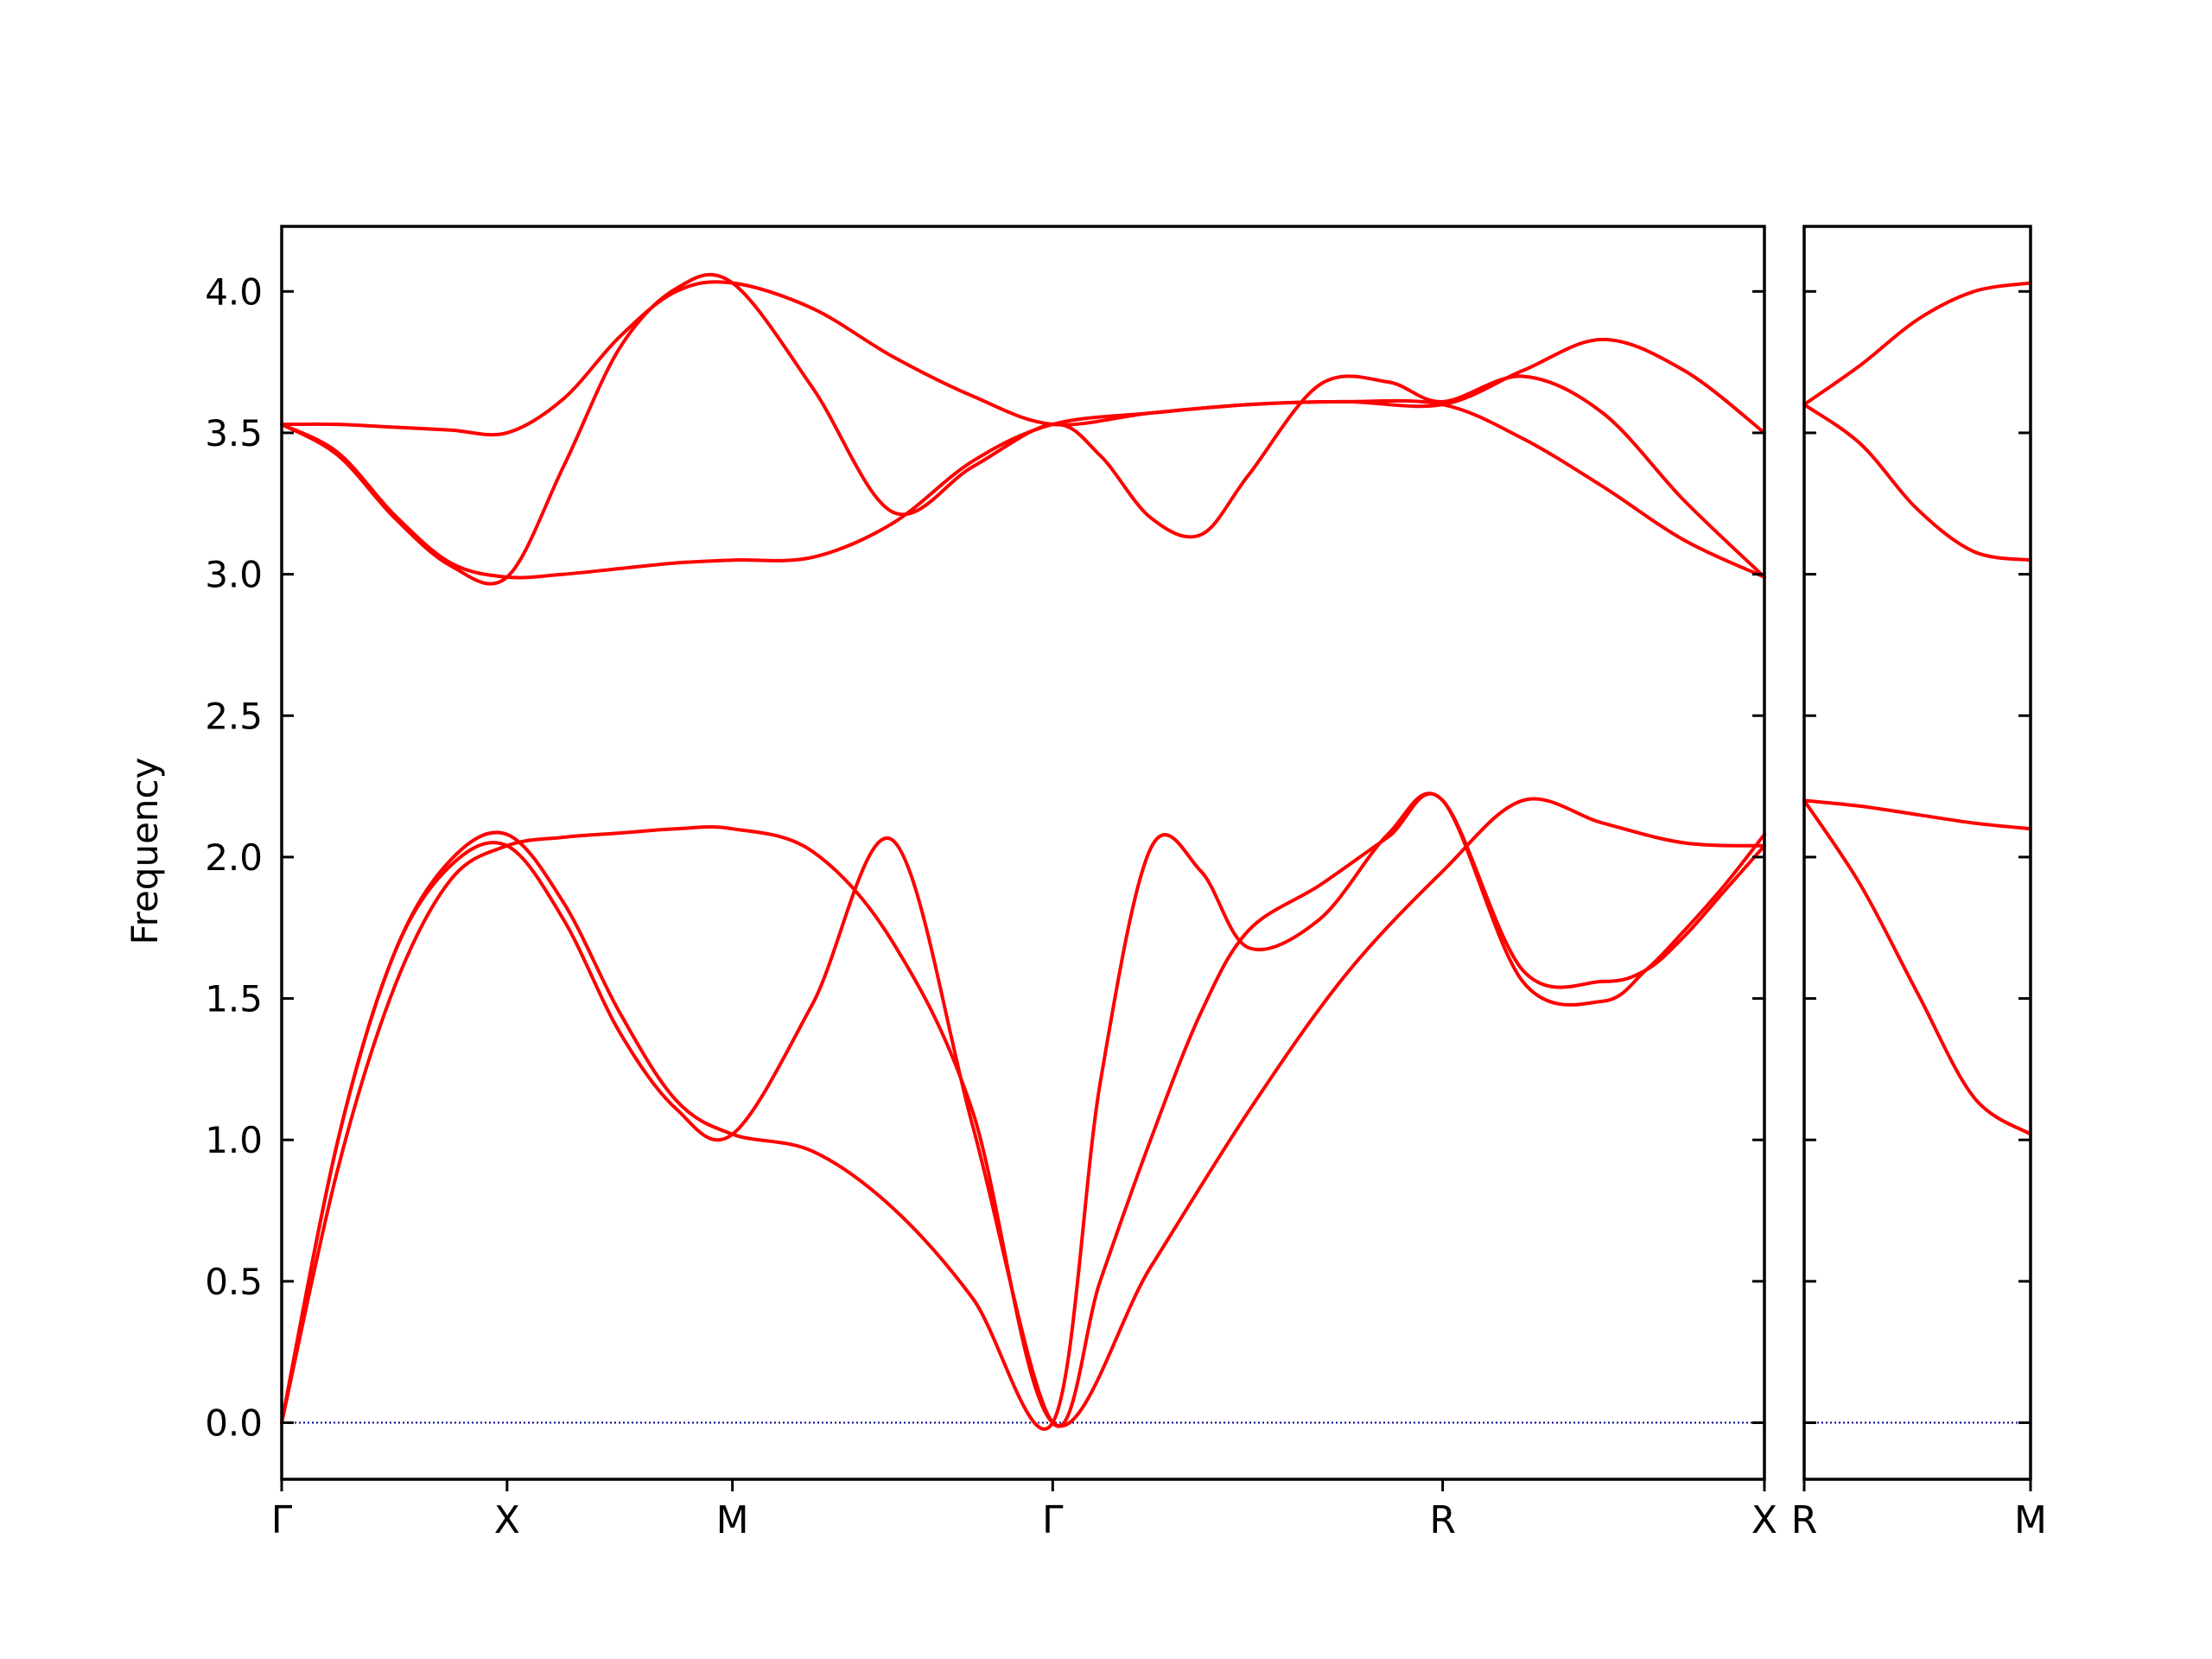 The image size is (2212, 1659). I want to click on y-tick-label: 0.5, so click(234, 1282).